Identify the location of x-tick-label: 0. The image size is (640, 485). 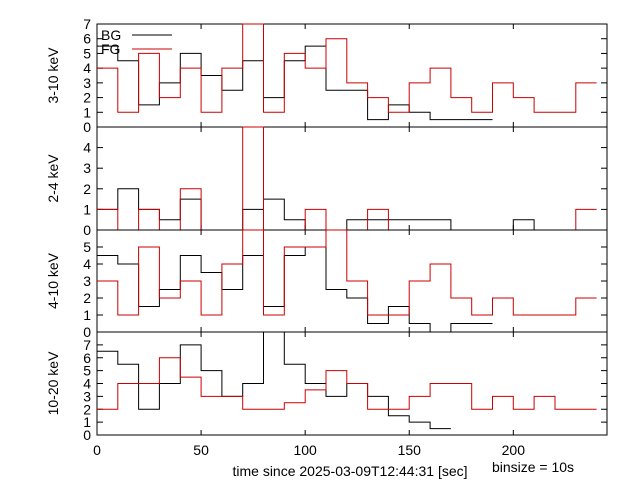
(97, 450).